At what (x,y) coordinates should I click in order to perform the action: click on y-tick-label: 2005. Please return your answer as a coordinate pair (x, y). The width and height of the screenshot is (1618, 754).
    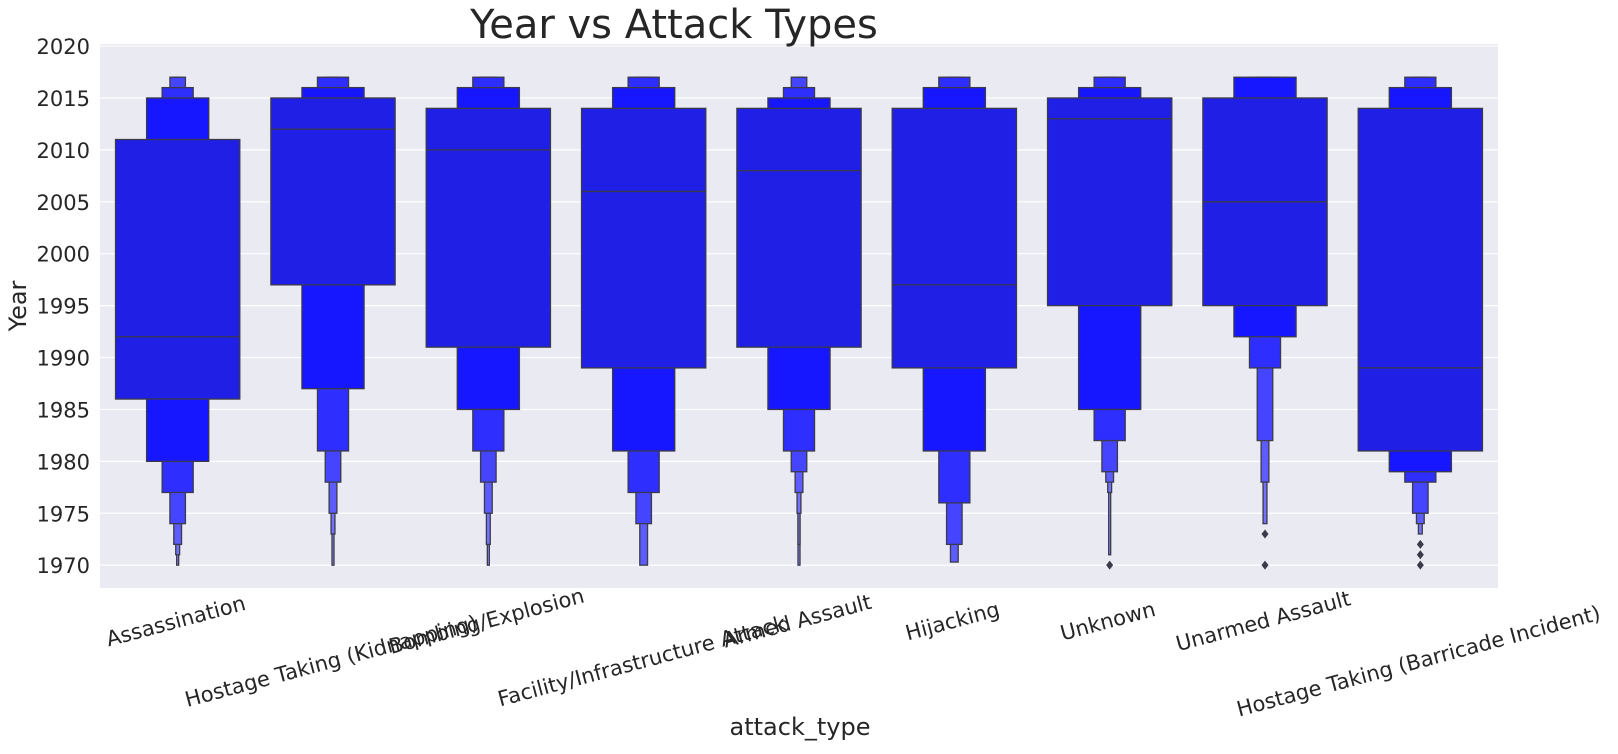
    Looking at the image, I should click on (63, 203).